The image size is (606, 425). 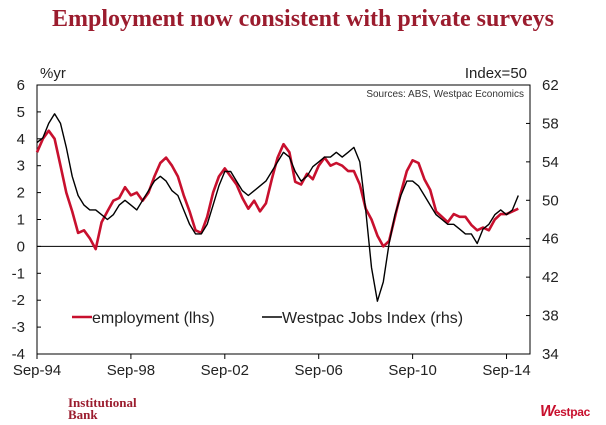 What do you see at coordinates (21, 139) in the screenshot?
I see `y-left-tick-label: 4` at bounding box center [21, 139].